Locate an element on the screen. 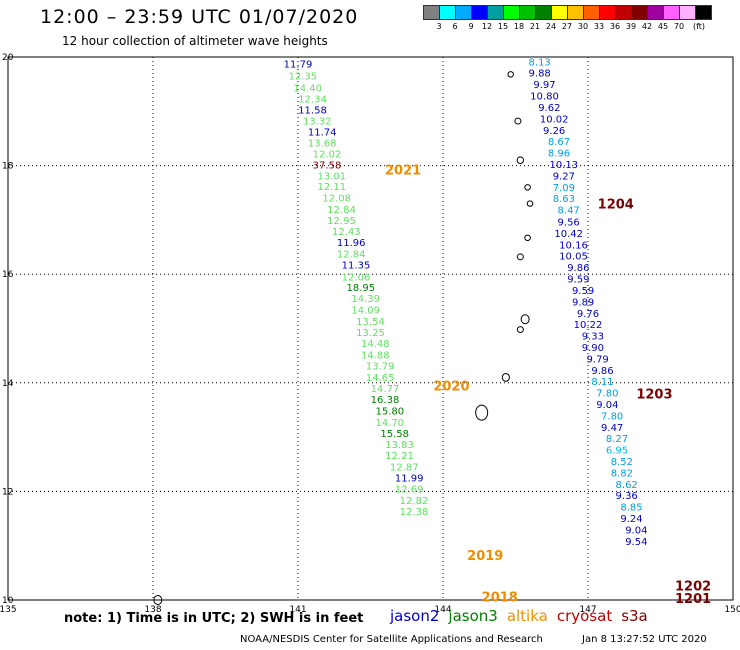 Image resolution: width=740 pixels, height=650 pixels. wave-height-value: 10.13 is located at coordinates (564, 165).